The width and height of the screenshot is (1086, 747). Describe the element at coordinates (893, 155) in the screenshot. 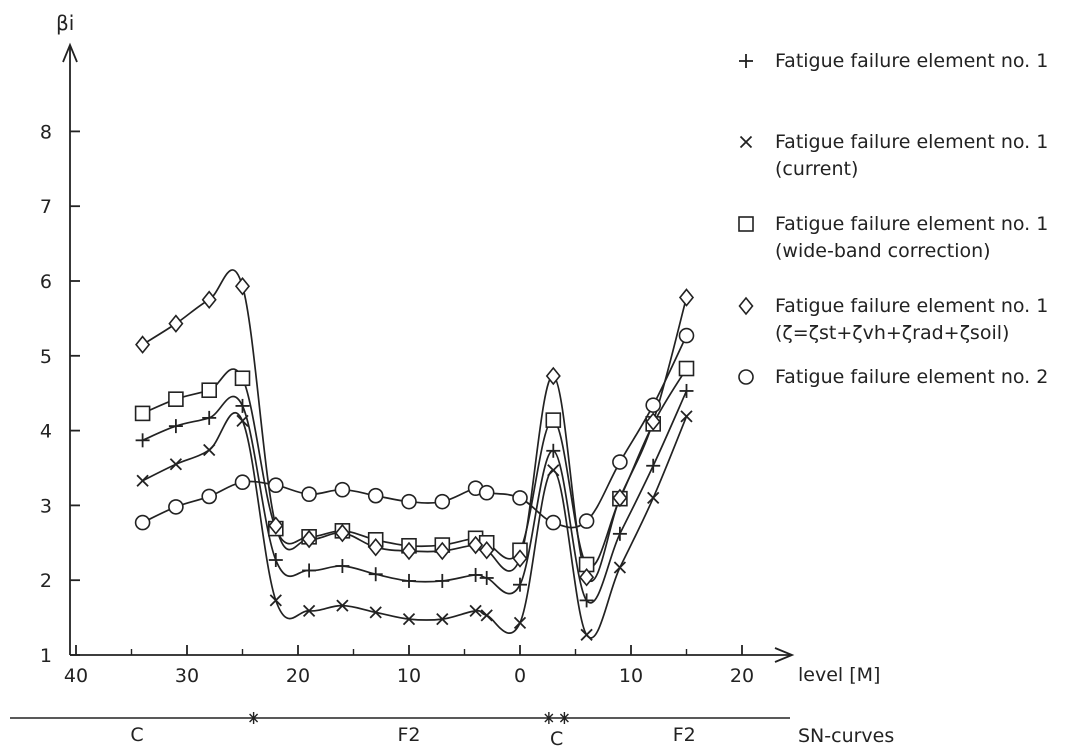

I see `legend-item: Fatigue failure element no. 1 (current)` at that location.